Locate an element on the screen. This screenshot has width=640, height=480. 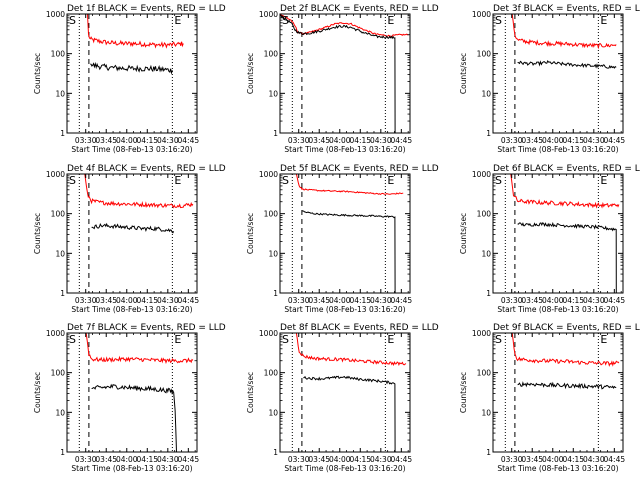
panel-title: Det 4f BLACK = Events, RED = LLD is located at coordinates (146, 169).